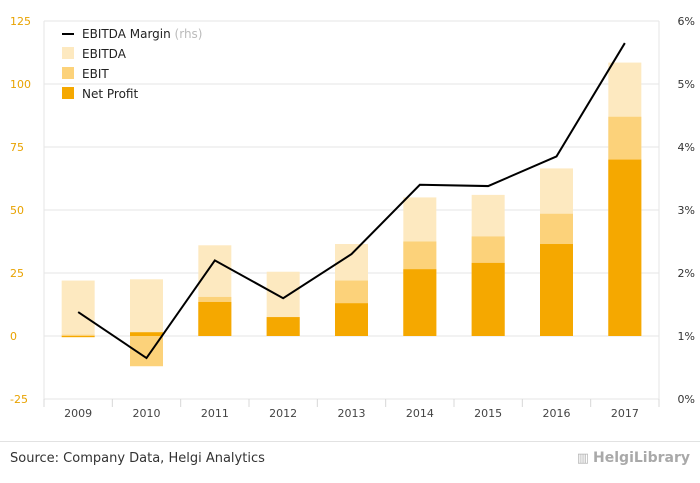 The image size is (700, 483). What do you see at coordinates (686, 399) in the screenshot?
I see `y-right-tick-label: 0%` at bounding box center [686, 399].